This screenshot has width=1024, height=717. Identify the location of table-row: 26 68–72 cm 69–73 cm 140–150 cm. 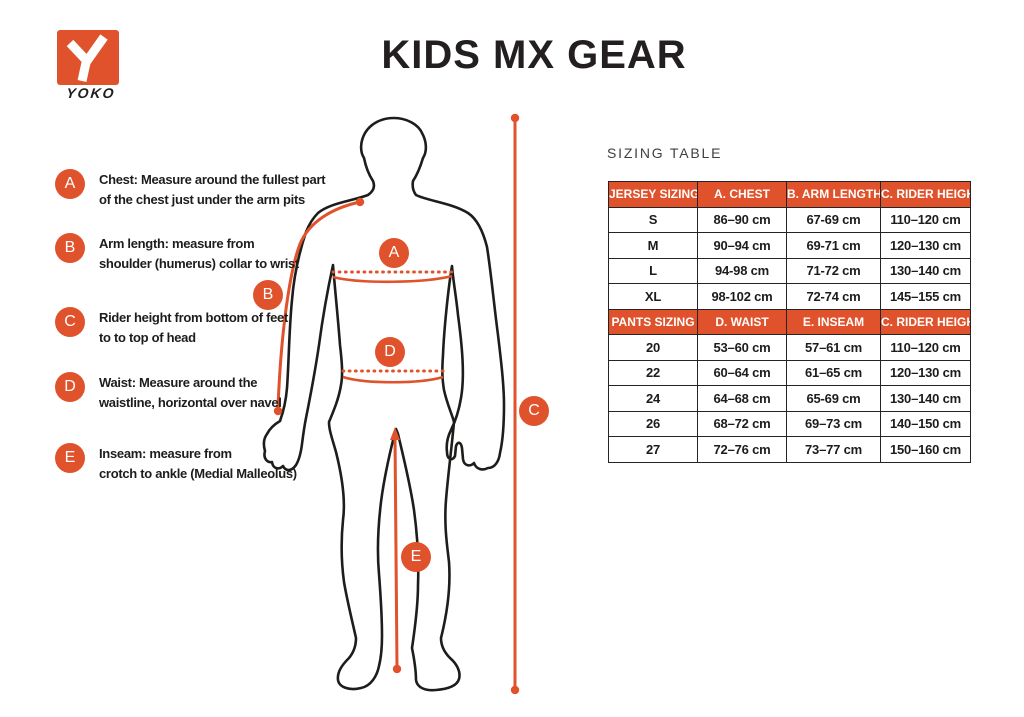
(789, 423).